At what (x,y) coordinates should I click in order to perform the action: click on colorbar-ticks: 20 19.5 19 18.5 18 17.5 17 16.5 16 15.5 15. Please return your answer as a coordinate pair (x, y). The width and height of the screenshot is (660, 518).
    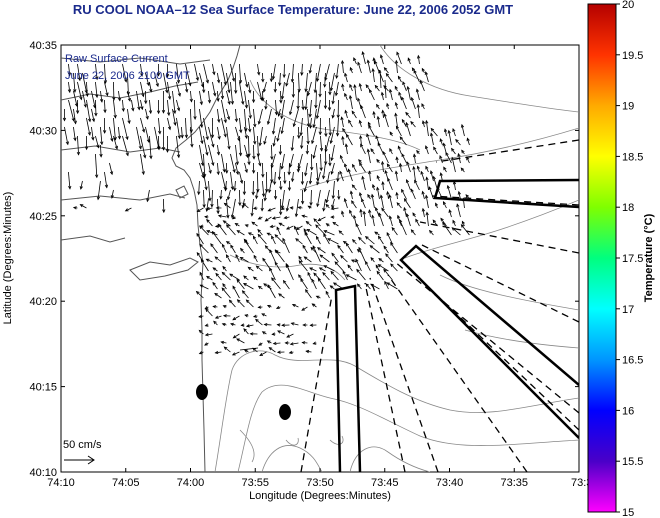
    Looking at the image, I should click on (629, 259).